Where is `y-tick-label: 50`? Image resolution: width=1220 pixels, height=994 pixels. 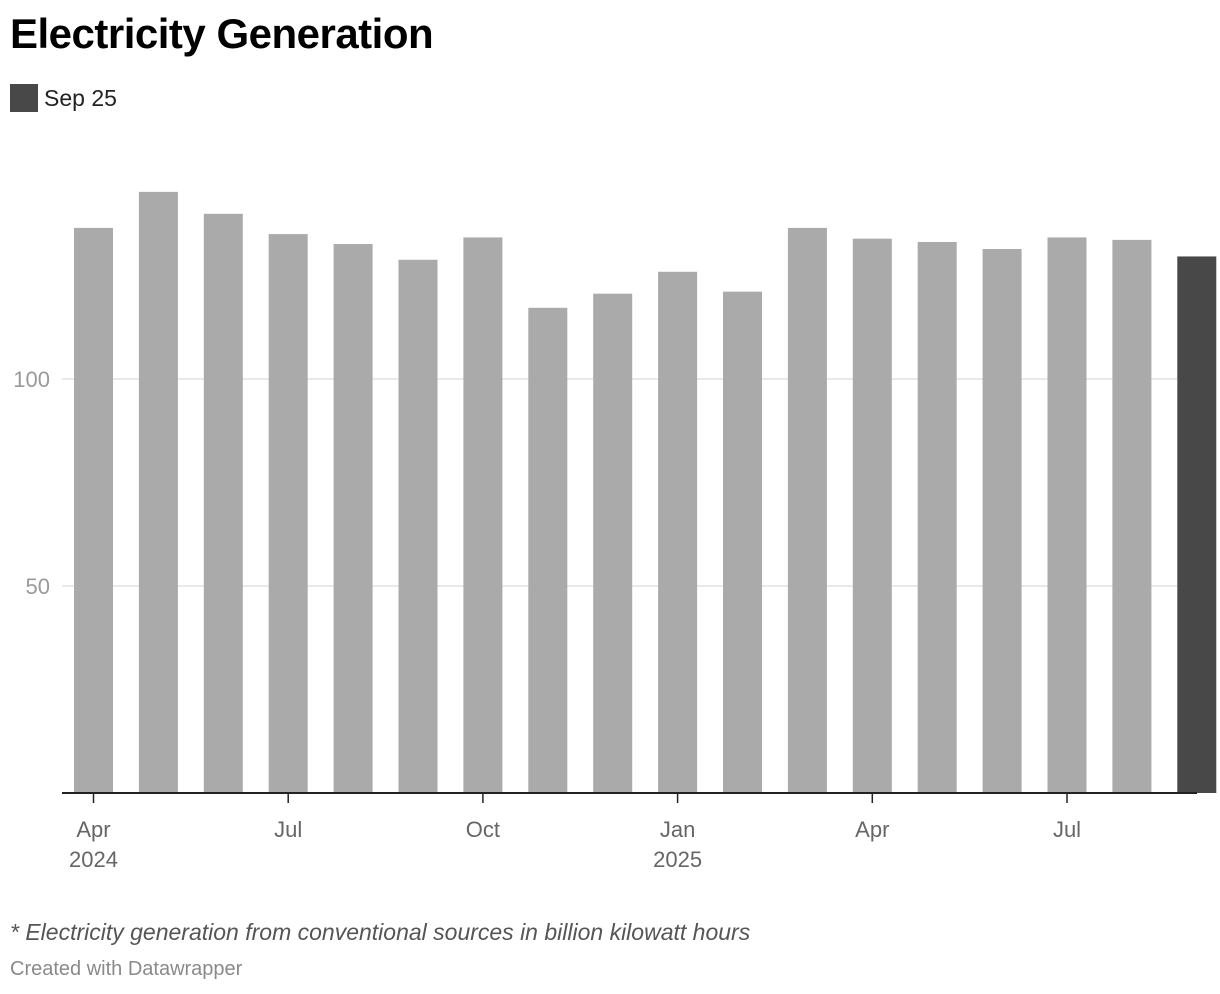 y-tick-label: 50 is located at coordinates (38, 586).